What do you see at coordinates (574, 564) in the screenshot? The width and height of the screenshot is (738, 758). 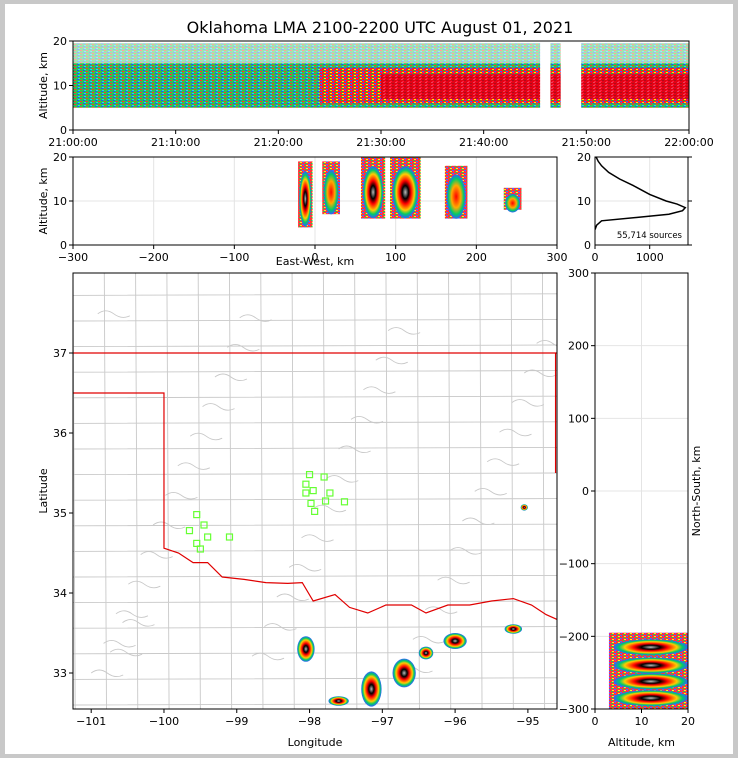 I see `y-tick-label: −100` at bounding box center [574, 564].